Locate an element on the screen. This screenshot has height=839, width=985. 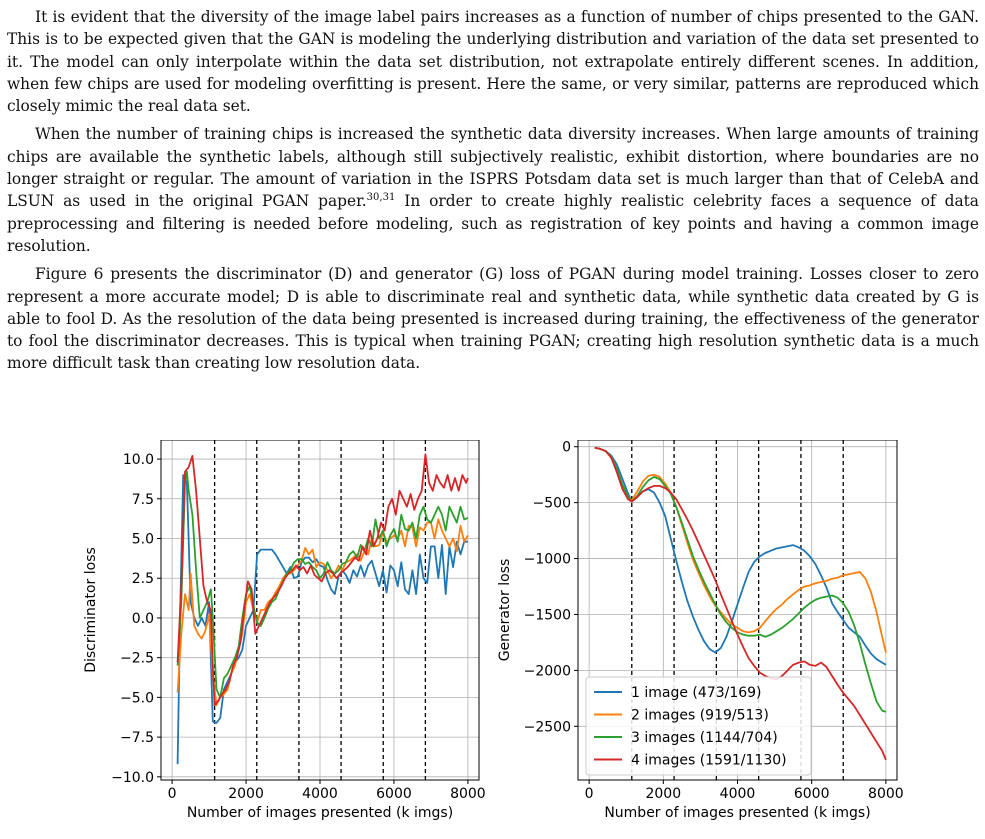
disc-series-4-line is located at coordinates (322, 580).